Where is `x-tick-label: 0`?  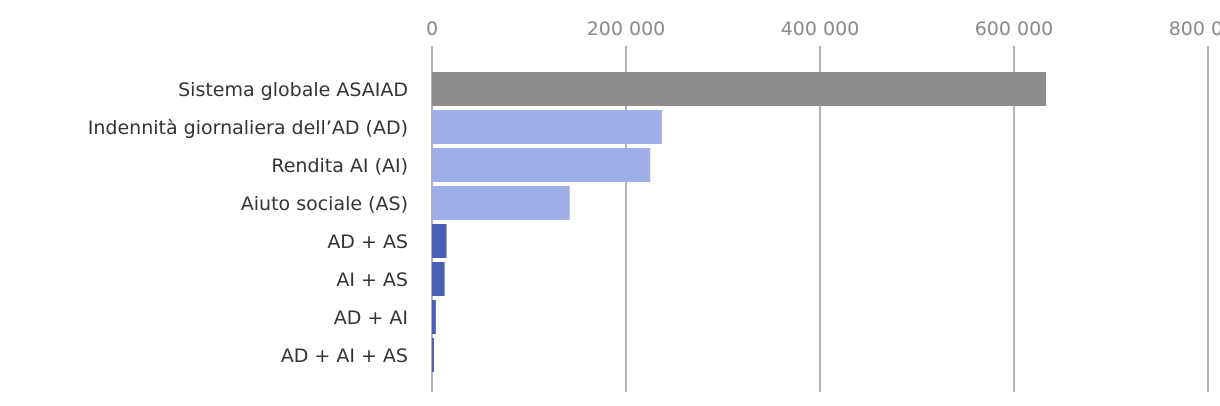
x-tick-label: 0 is located at coordinates (432, 29).